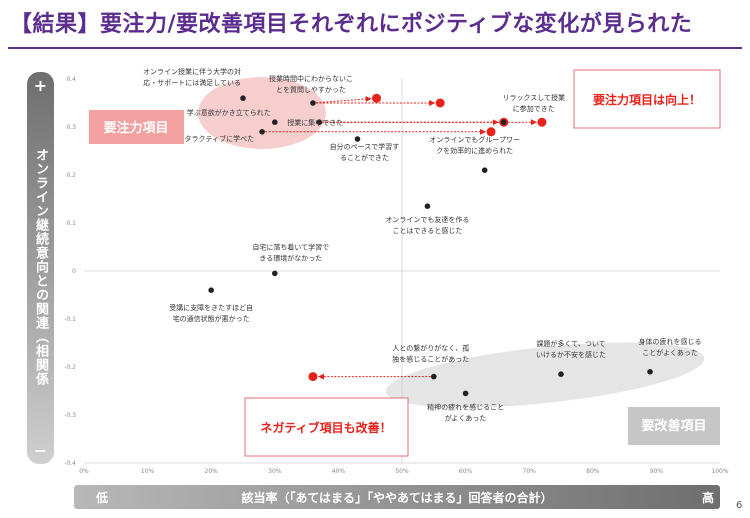 The image size is (750, 518). I want to click on page-number: 6, so click(739, 505).